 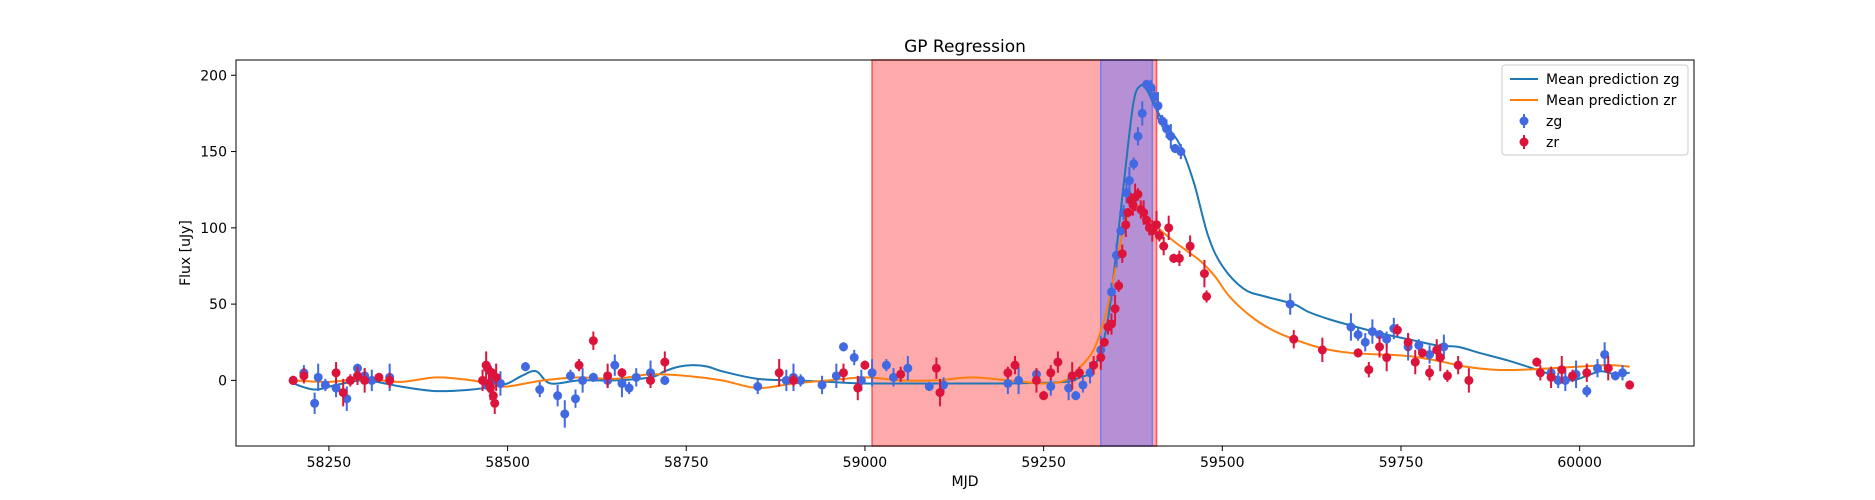 I want to click on legend-entry-zr-points: zr, so click(x=1539, y=143).